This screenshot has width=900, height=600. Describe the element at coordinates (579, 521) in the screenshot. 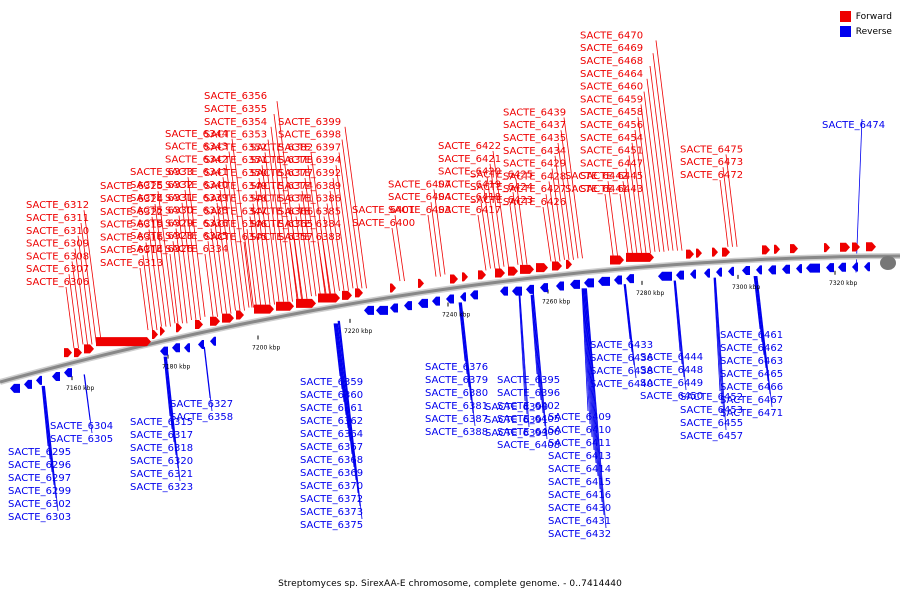

I see `gene-label: SACTE_6431` at that location.